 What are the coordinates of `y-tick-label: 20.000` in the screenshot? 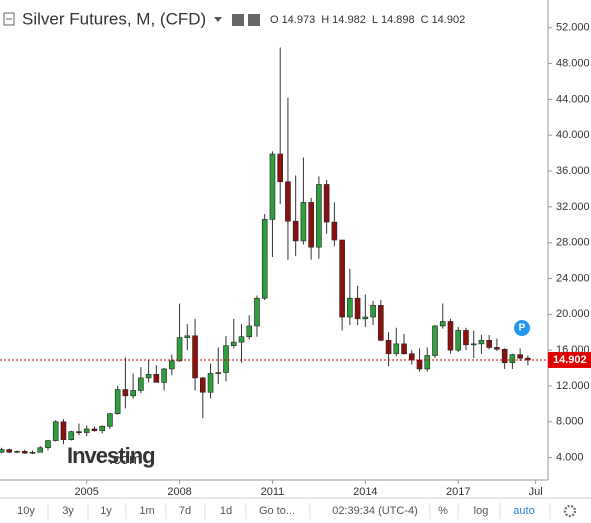 It's located at (573, 314).